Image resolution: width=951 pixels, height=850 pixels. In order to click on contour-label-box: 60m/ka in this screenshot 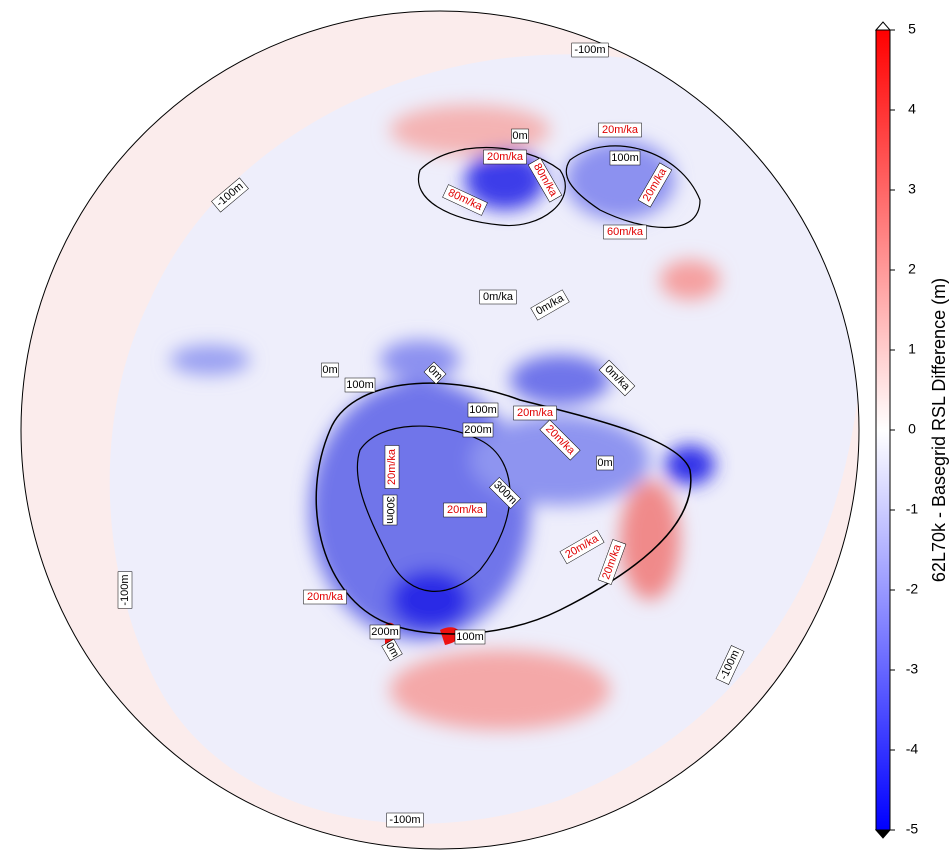, I will do `click(625, 232)`.